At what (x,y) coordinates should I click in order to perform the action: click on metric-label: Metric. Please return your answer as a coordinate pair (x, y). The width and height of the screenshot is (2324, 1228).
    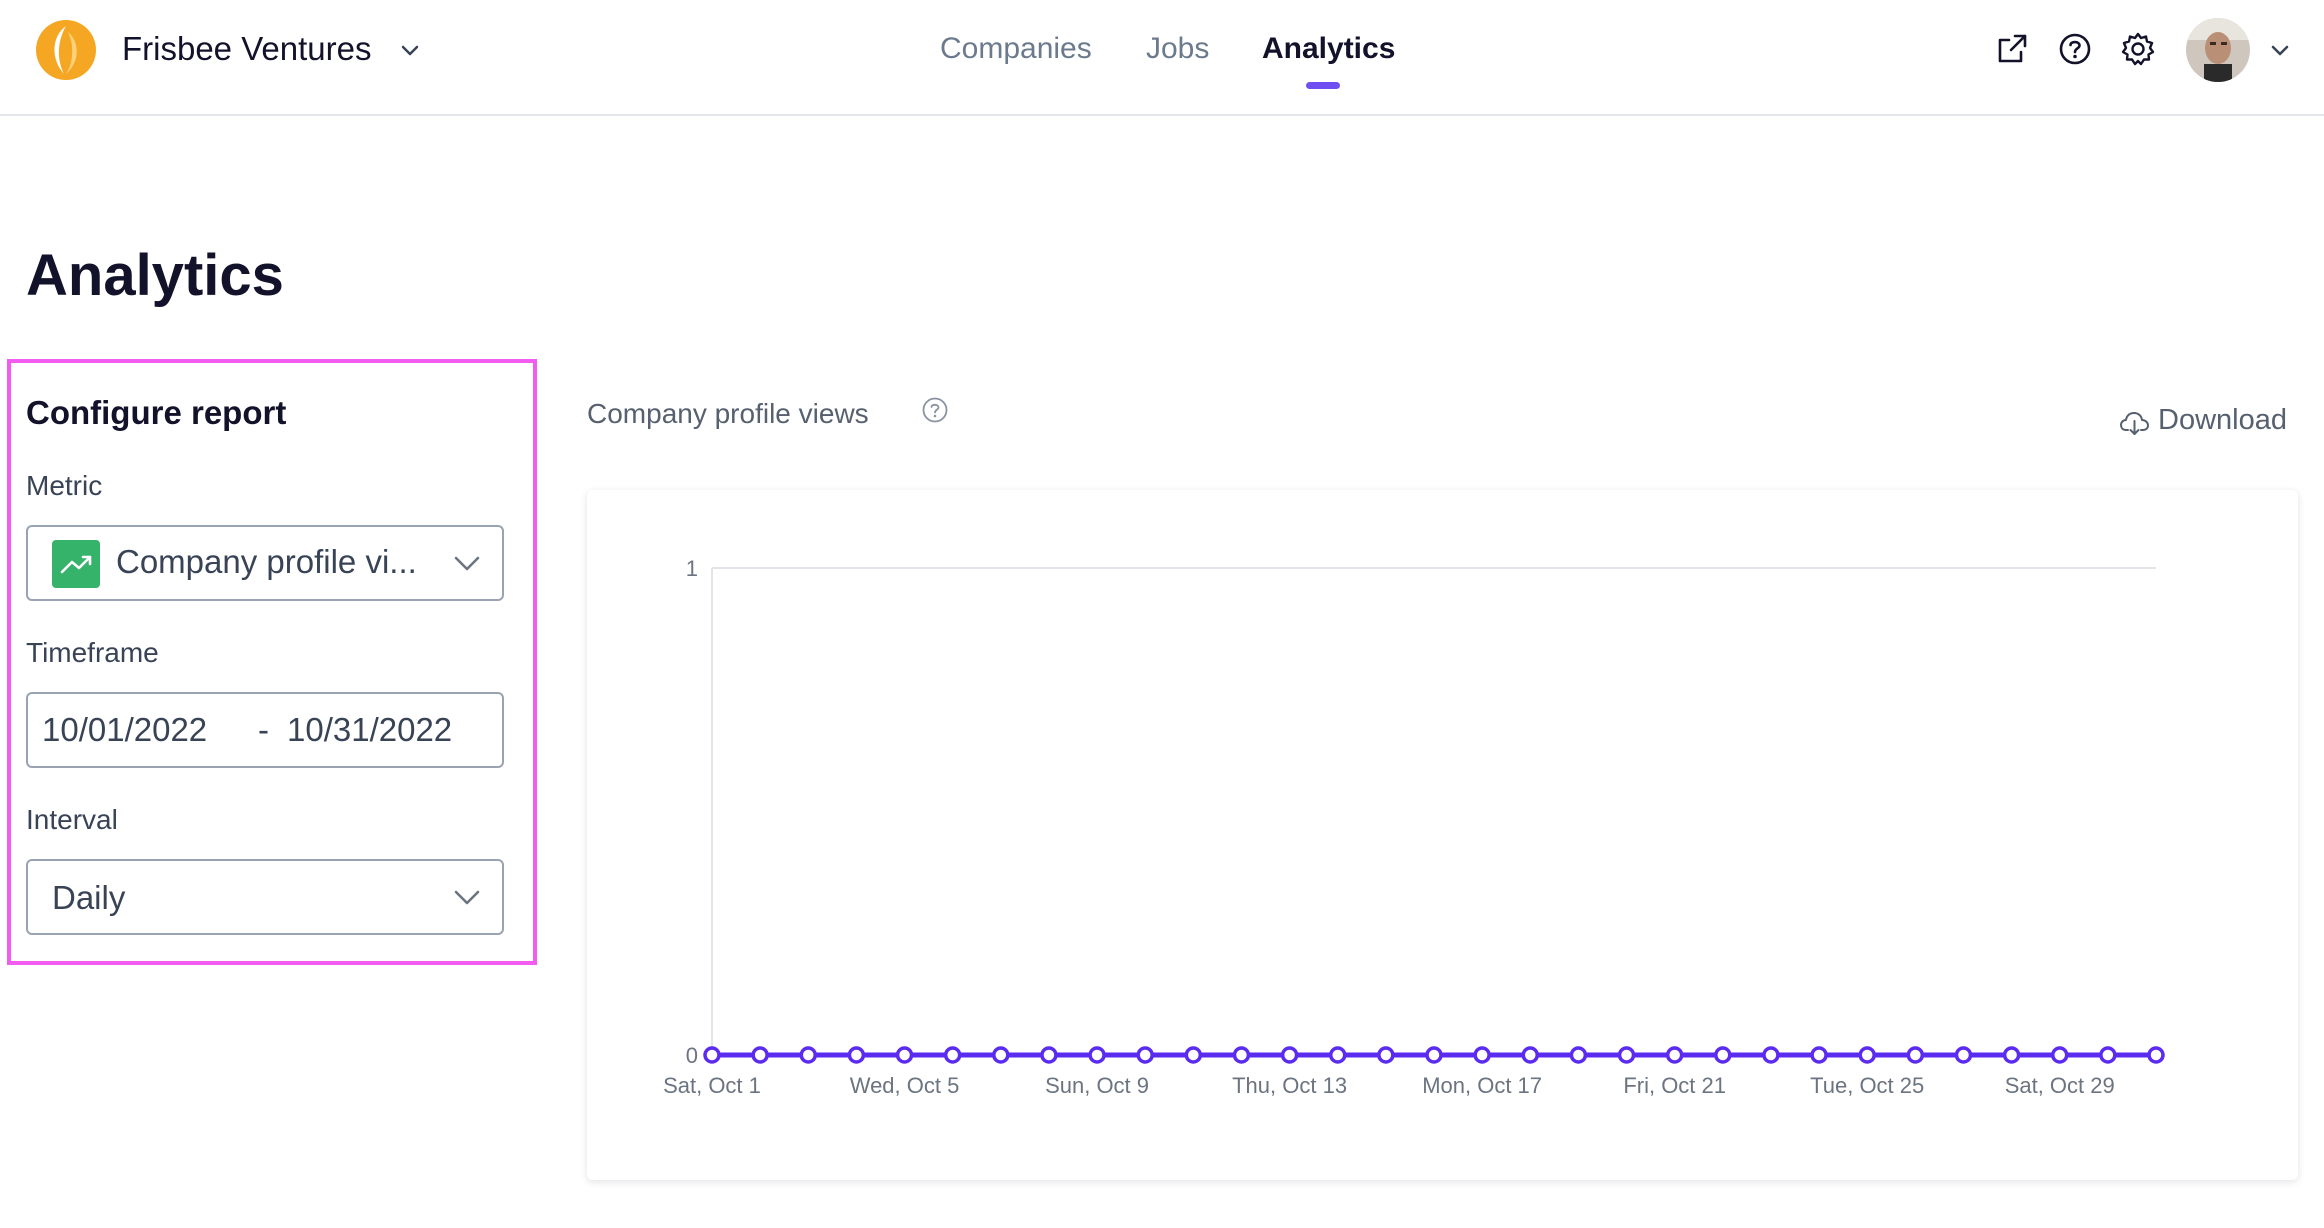
    Looking at the image, I should click on (64, 485).